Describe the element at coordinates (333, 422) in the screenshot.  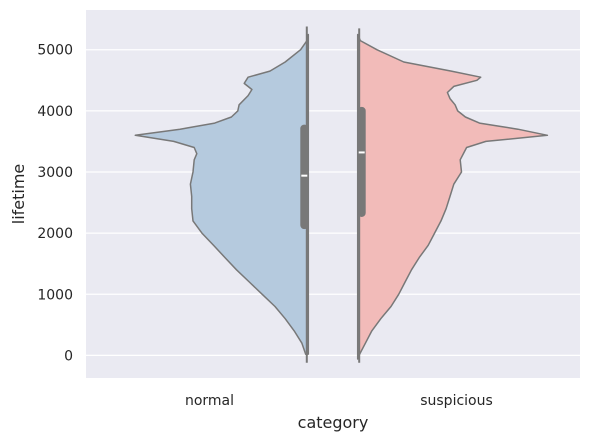
I see `x-axis-label: category` at that location.